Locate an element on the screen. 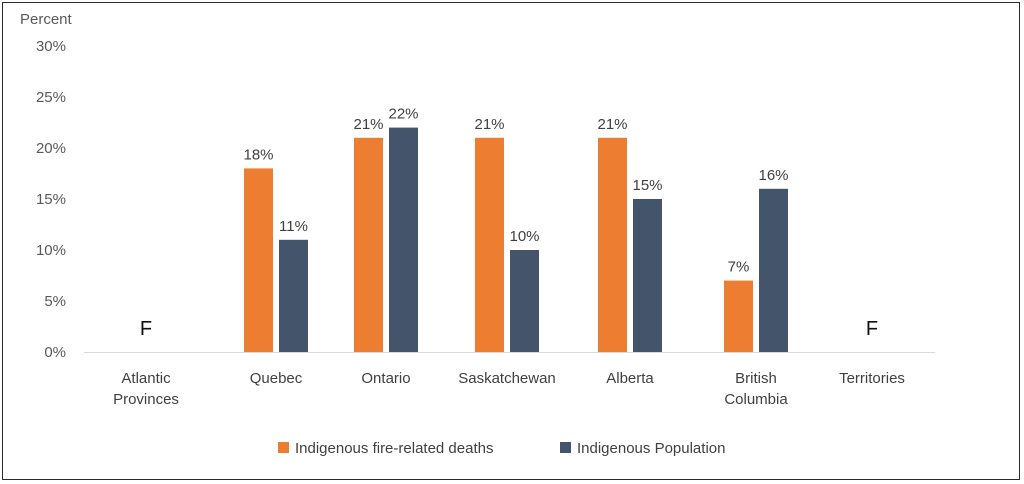 The image size is (1024, 484). category-label: Territories is located at coordinates (872, 378).